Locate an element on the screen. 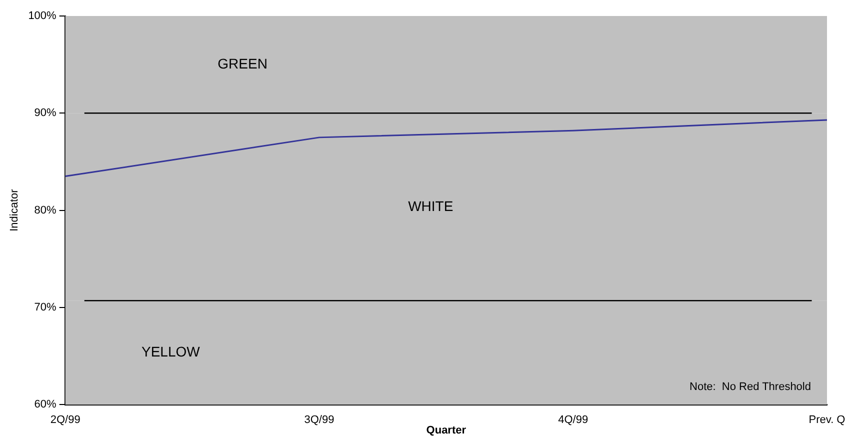  band-label: YELLOW is located at coordinates (171, 351).